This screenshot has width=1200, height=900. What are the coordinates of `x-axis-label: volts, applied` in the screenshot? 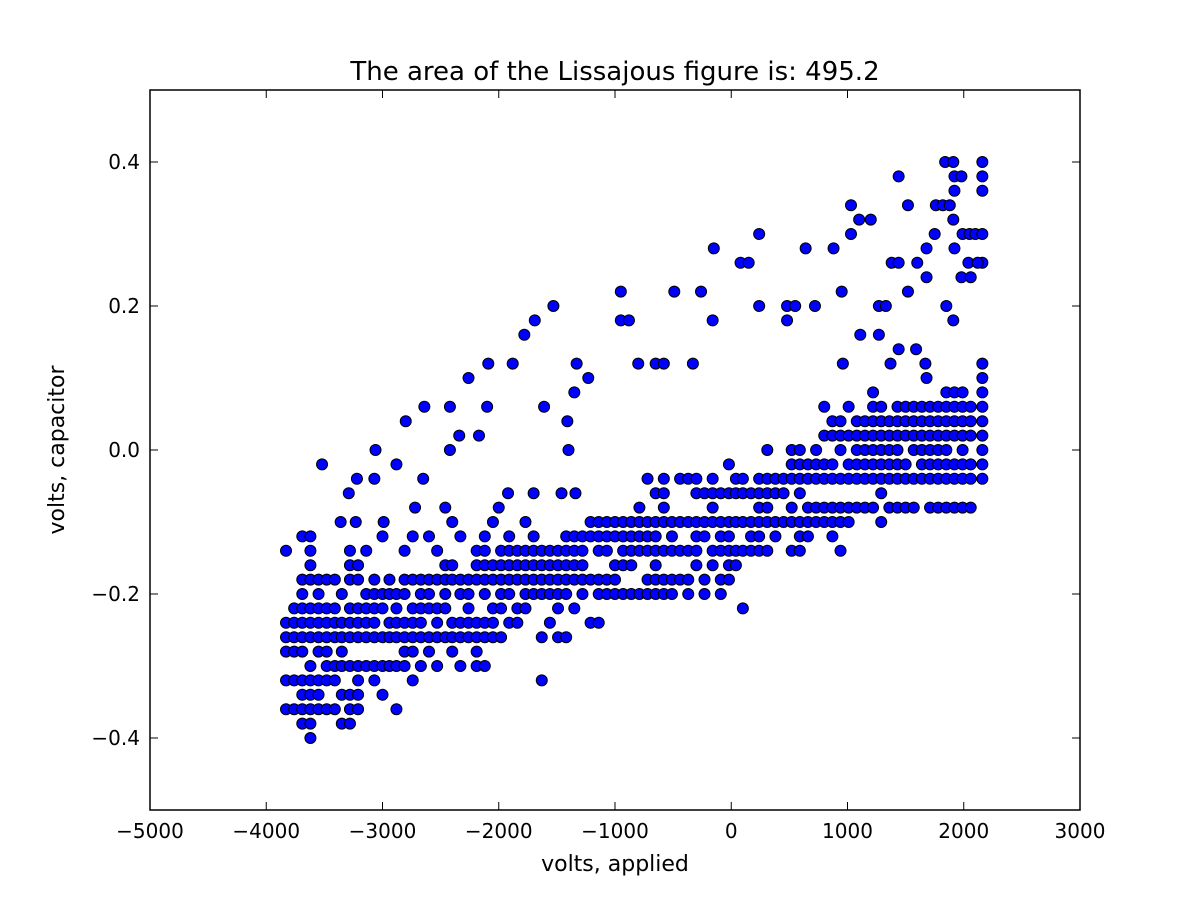 It's located at (615, 864).